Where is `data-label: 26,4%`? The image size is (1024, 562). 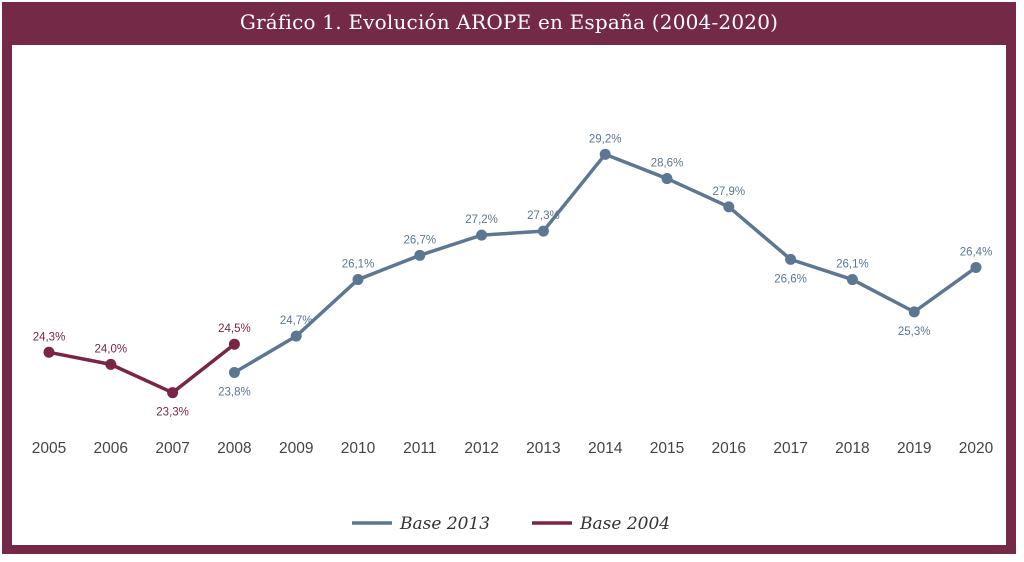 data-label: 26,4% is located at coordinates (976, 252).